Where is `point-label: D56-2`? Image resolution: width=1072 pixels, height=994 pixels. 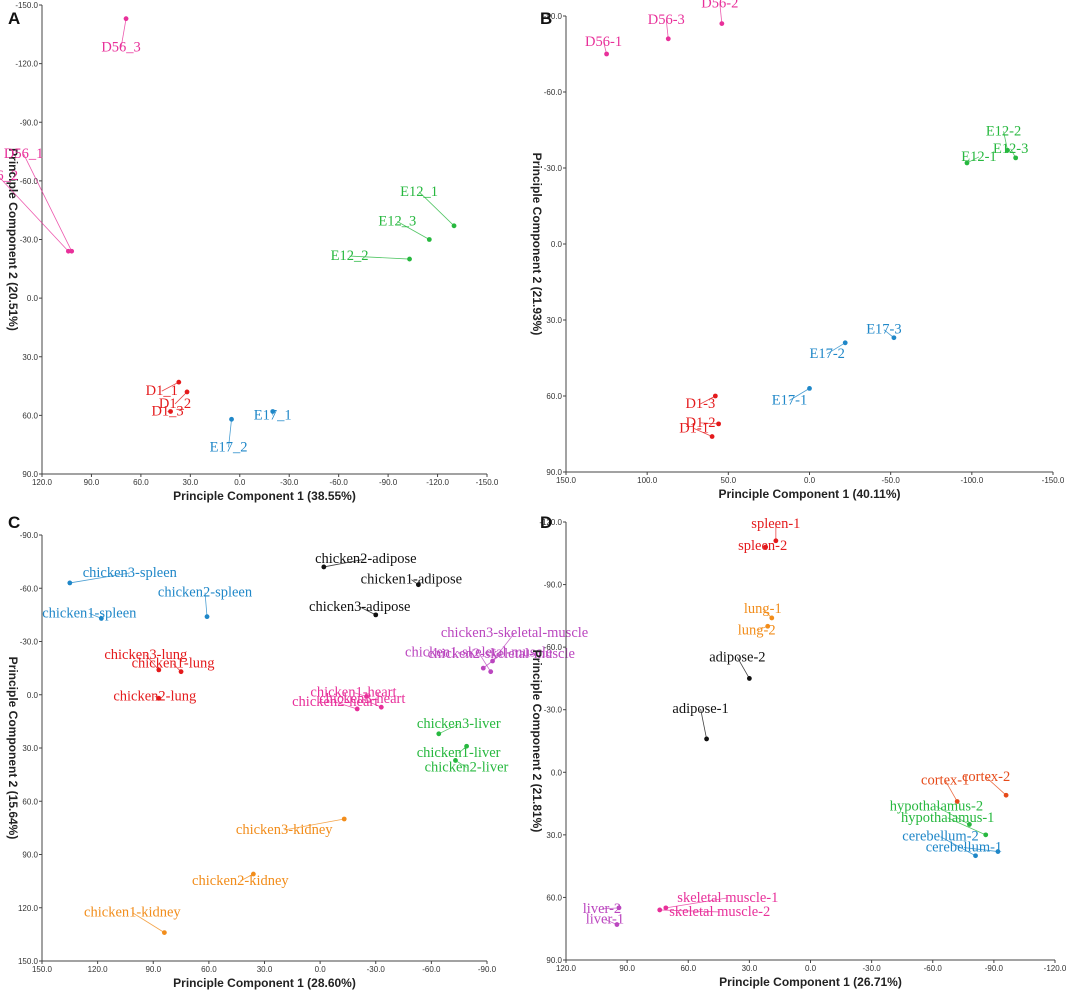 point-label: D56-2 is located at coordinates (719, 6).